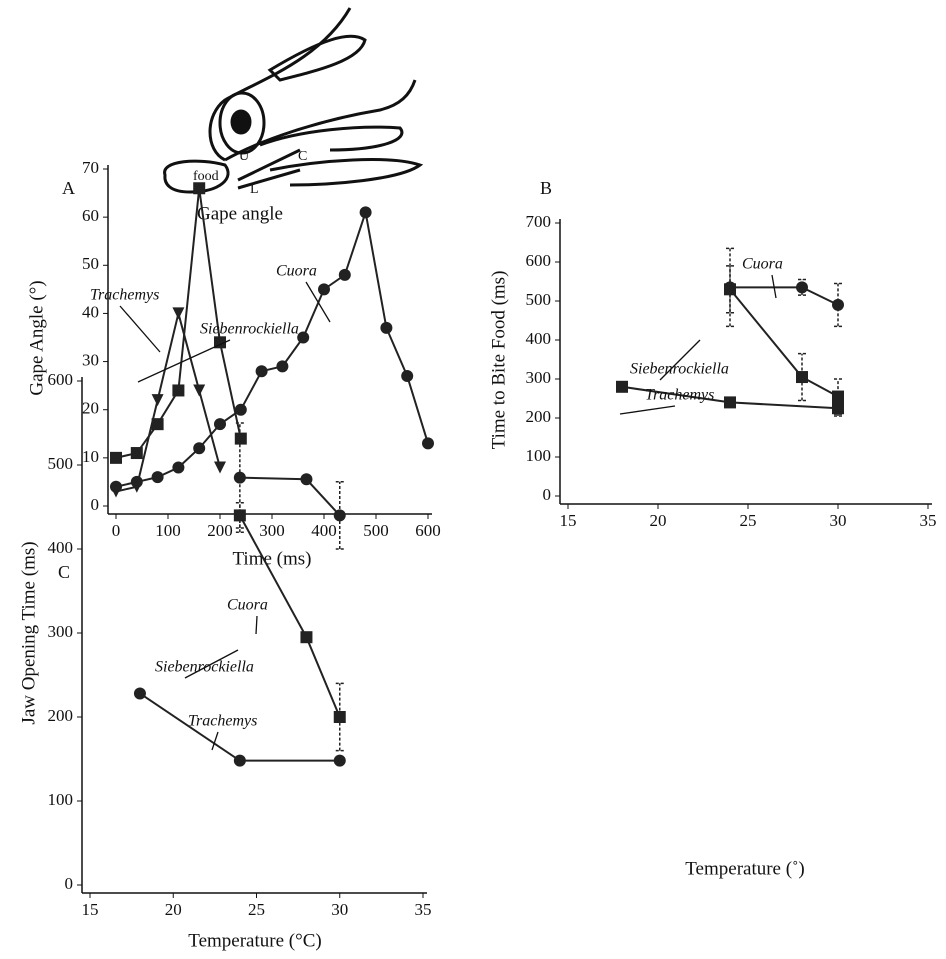  Describe the element at coordinates (744, 868) in the screenshot. I see `x-axis-title: Temperature (˚)` at that location.